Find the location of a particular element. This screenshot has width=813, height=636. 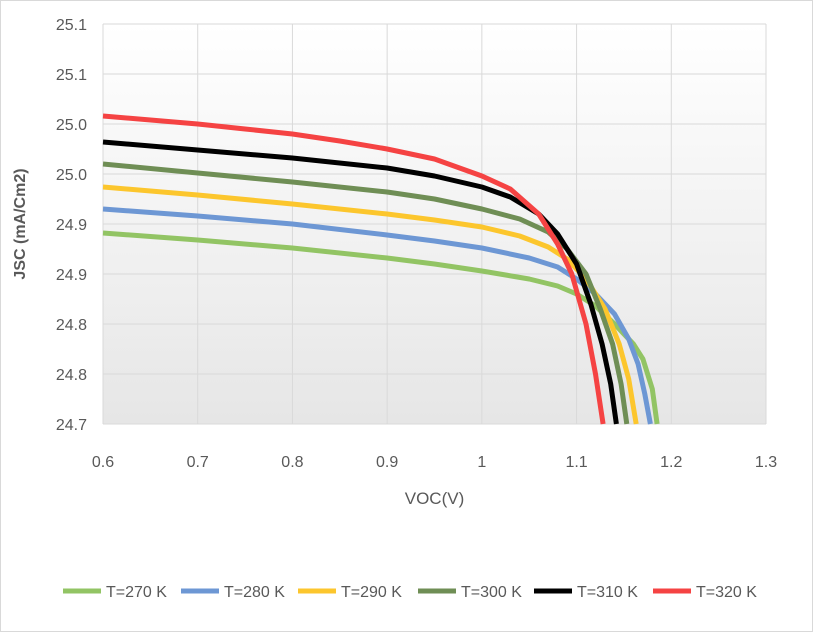

legend-label-2: T=280 K is located at coordinates (254, 592).